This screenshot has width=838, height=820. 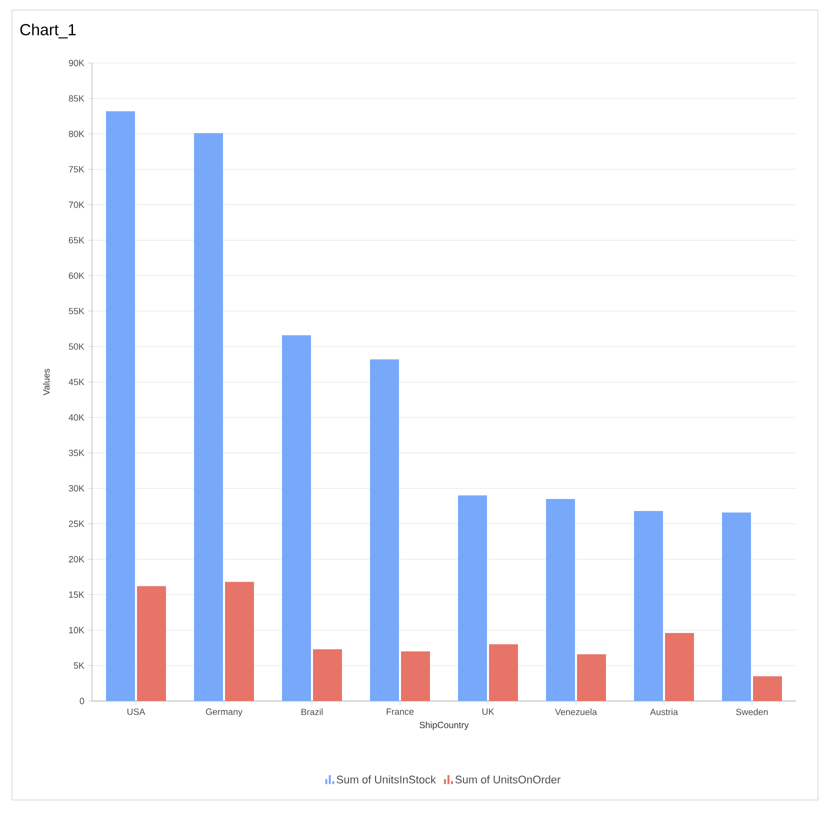 What do you see at coordinates (76, 98) in the screenshot?
I see `y-tick-label: 85K` at bounding box center [76, 98].